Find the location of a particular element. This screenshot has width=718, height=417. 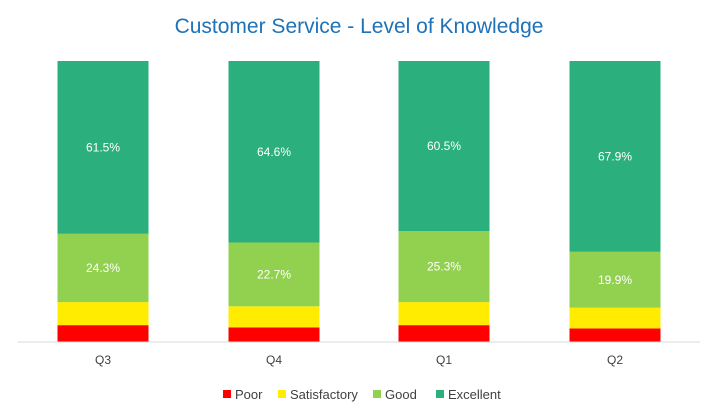

x-tick-label-q2: Q2 is located at coordinates (615, 360).